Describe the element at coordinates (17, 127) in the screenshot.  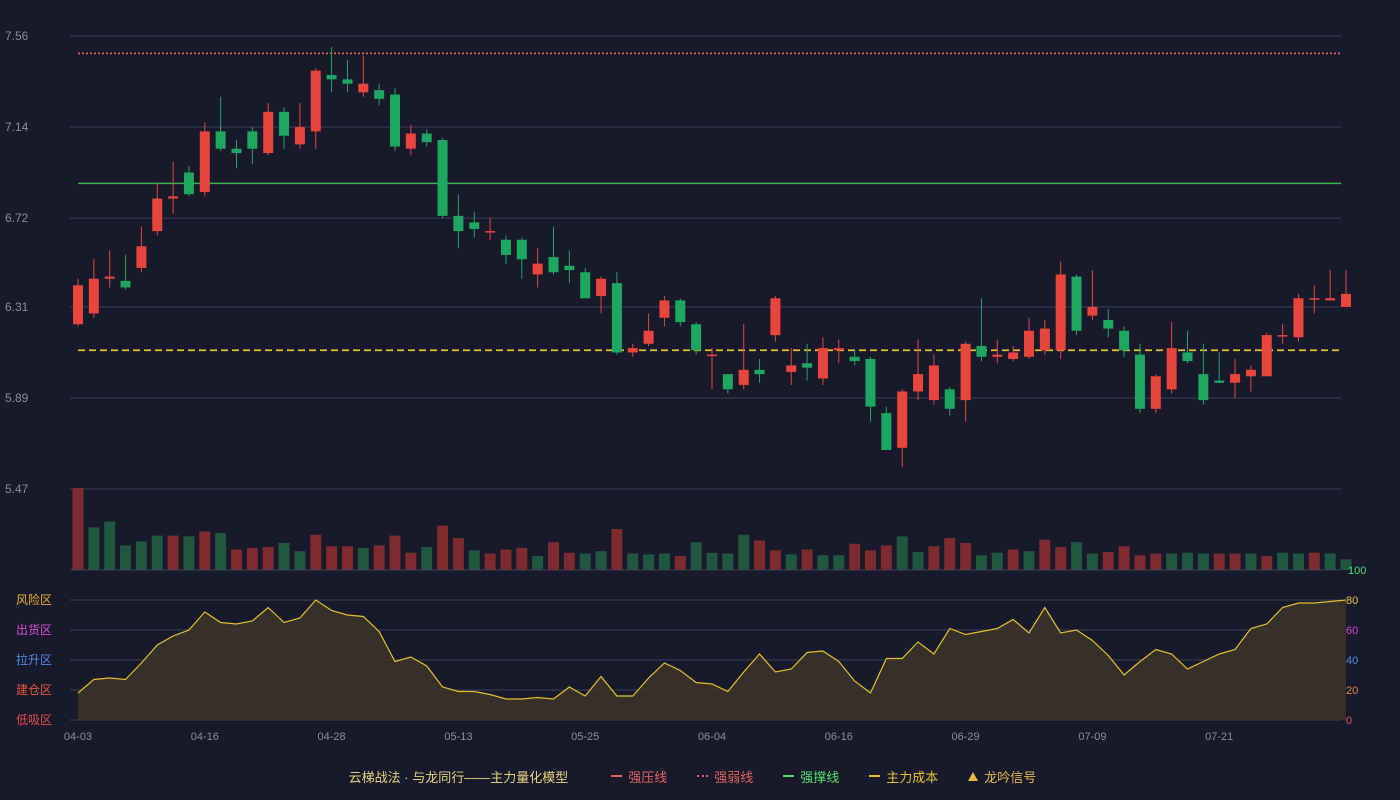
I see `price-tick-label: 7.14` at that location.